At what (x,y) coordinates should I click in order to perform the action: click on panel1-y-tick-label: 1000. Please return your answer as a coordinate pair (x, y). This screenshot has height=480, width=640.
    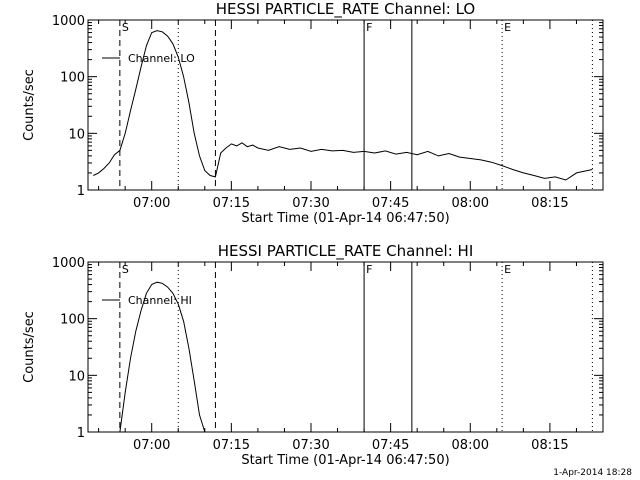
    Looking at the image, I should click on (68, 21).